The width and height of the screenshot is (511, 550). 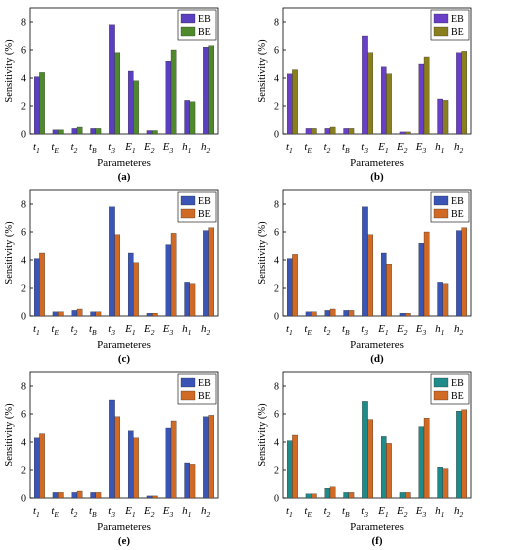 I want to click on legend-label: BE, so click(x=457, y=214).